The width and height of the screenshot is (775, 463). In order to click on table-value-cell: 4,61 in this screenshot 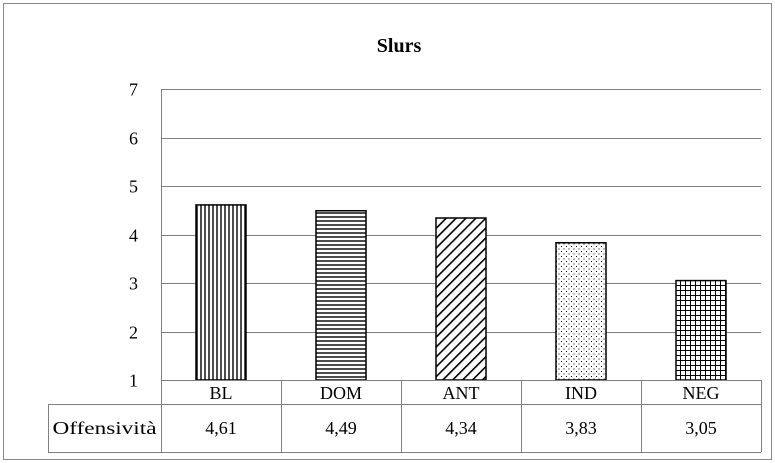, I will do `click(221, 428)`.